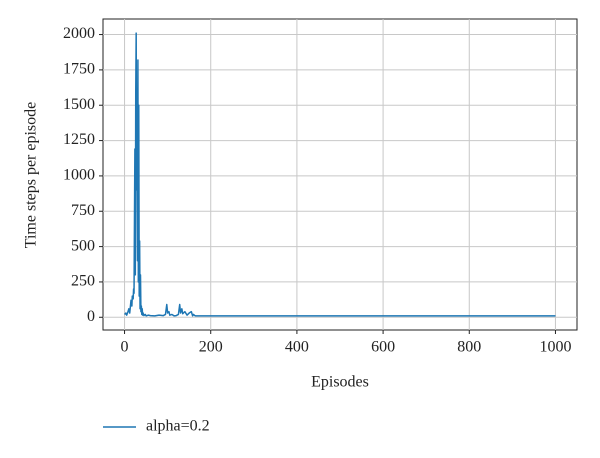 The height and width of the screenshot is (458, 600). Describe the element at coordinates (79, 33) in the screenshot. I see `y-tick-label: 2000` at that location.